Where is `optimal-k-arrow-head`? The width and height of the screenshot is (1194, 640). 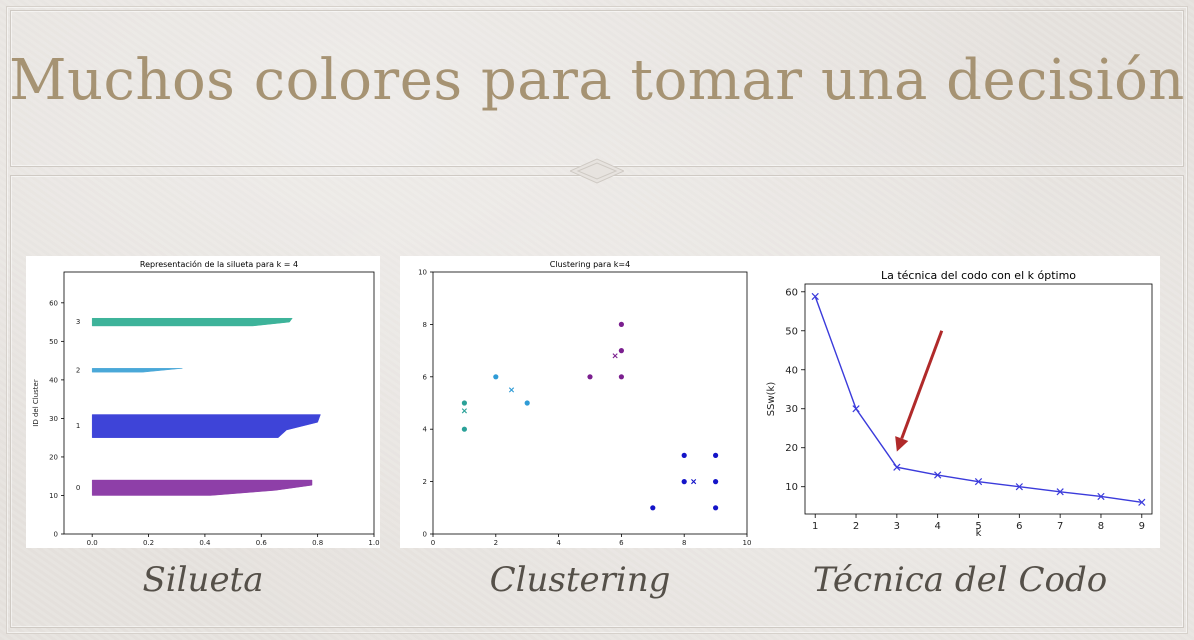
optimal-k-arrow-head is located at coordinates (902, 444).